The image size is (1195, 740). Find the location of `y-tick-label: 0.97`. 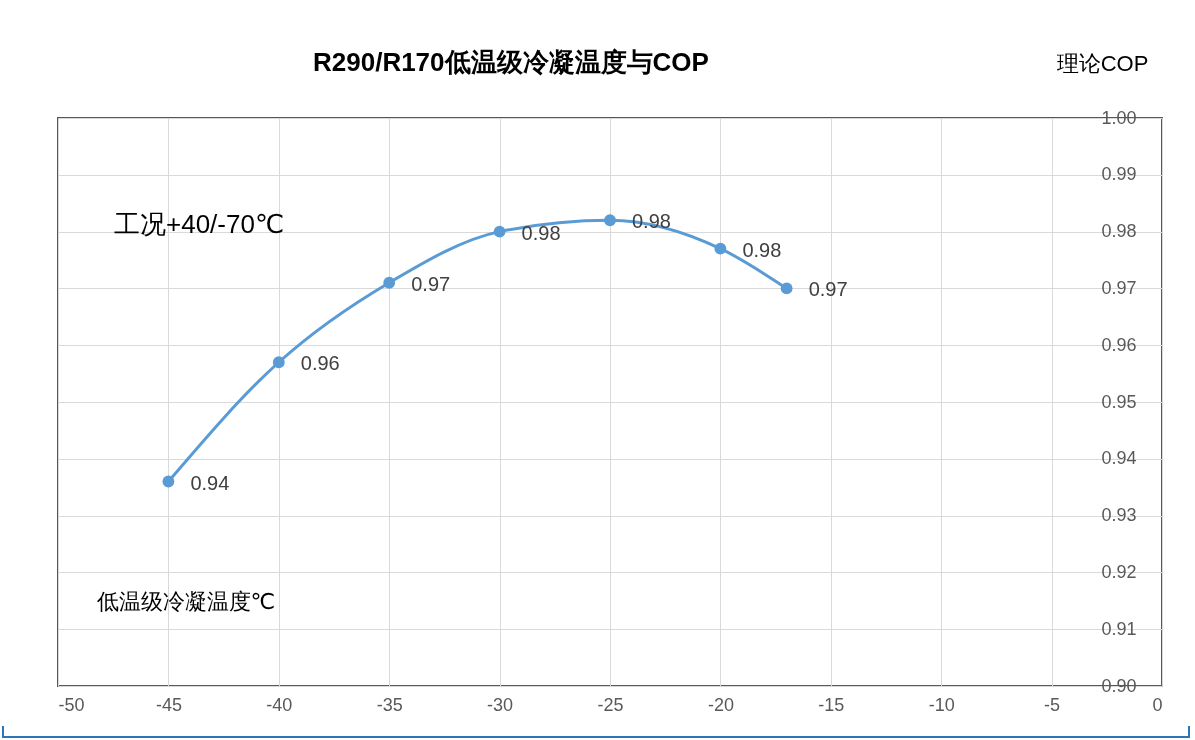

y-tick-label: 0.97 is located at coordinates (1119, 287).